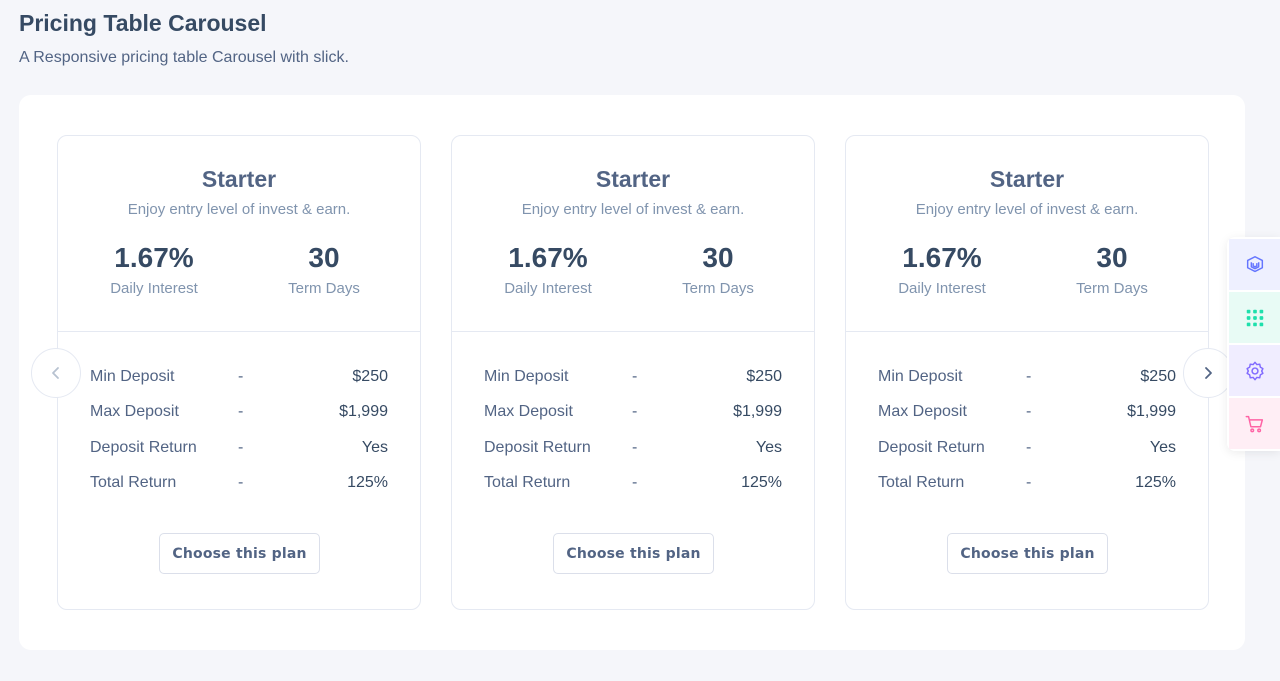  I want to click on dock-cart-button, so click(1254, 423).